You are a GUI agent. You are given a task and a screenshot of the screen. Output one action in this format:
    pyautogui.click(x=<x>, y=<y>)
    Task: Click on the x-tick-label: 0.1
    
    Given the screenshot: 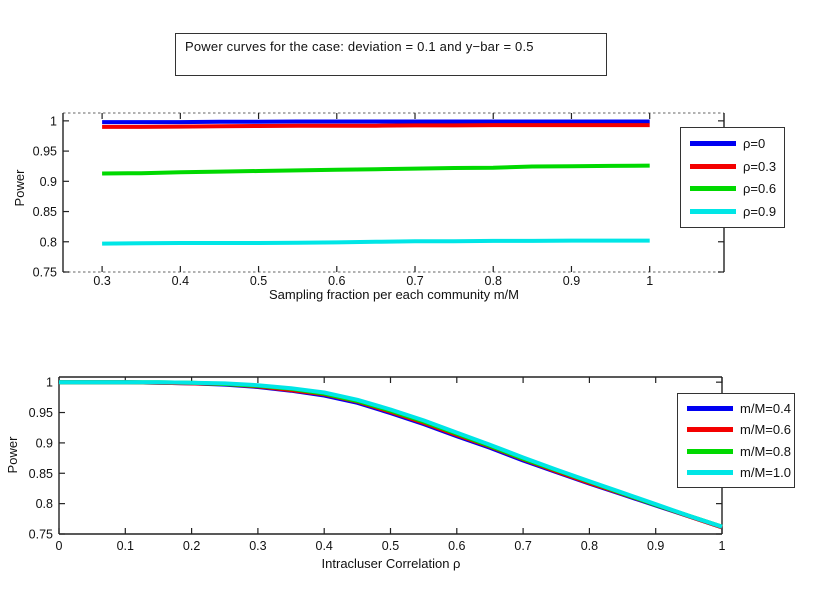 What is the action you would take?
    pyautogui.click(x=125, y=546)
    